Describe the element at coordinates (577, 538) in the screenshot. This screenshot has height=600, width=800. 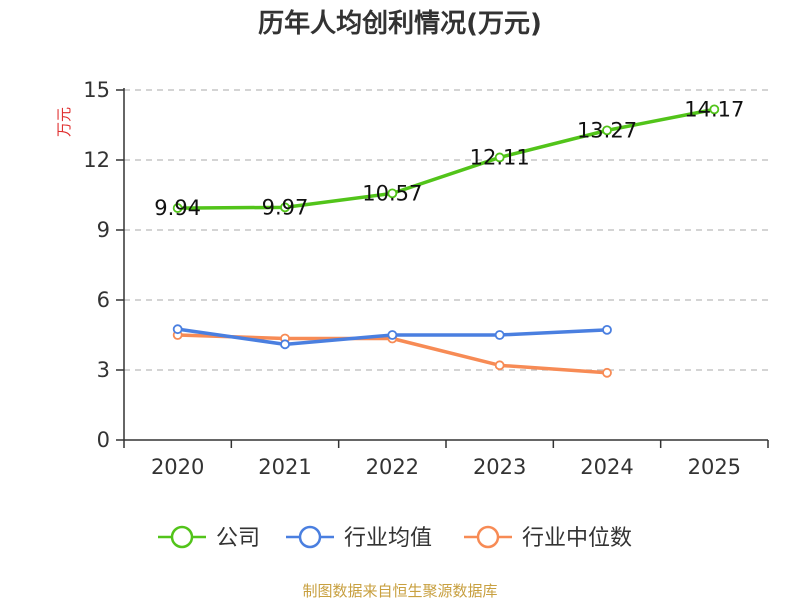
I see `legend-label: 行业中位数` at that location.